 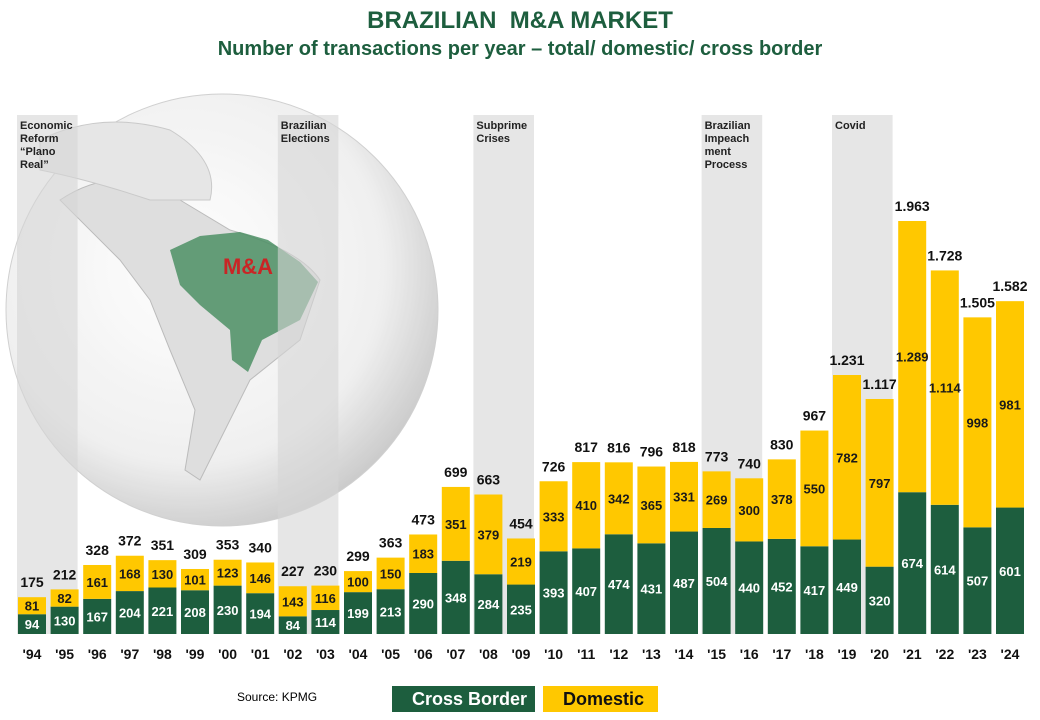 I want to click on segment-label: 146, so click(x=260, y=578).